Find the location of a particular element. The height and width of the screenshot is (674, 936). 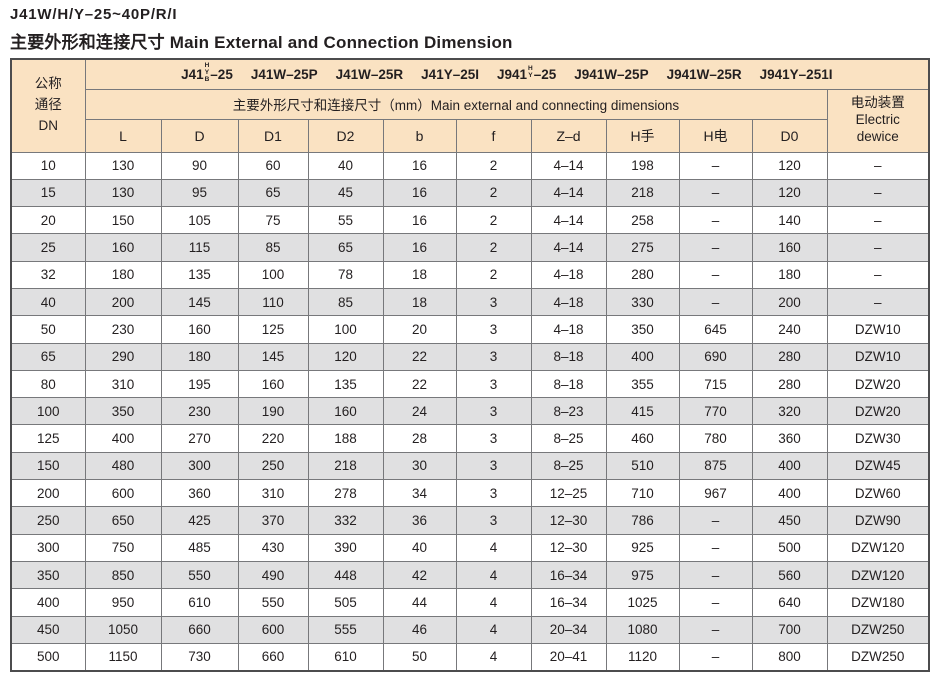

table-cell: 135 is located at coordinates (199, 274).